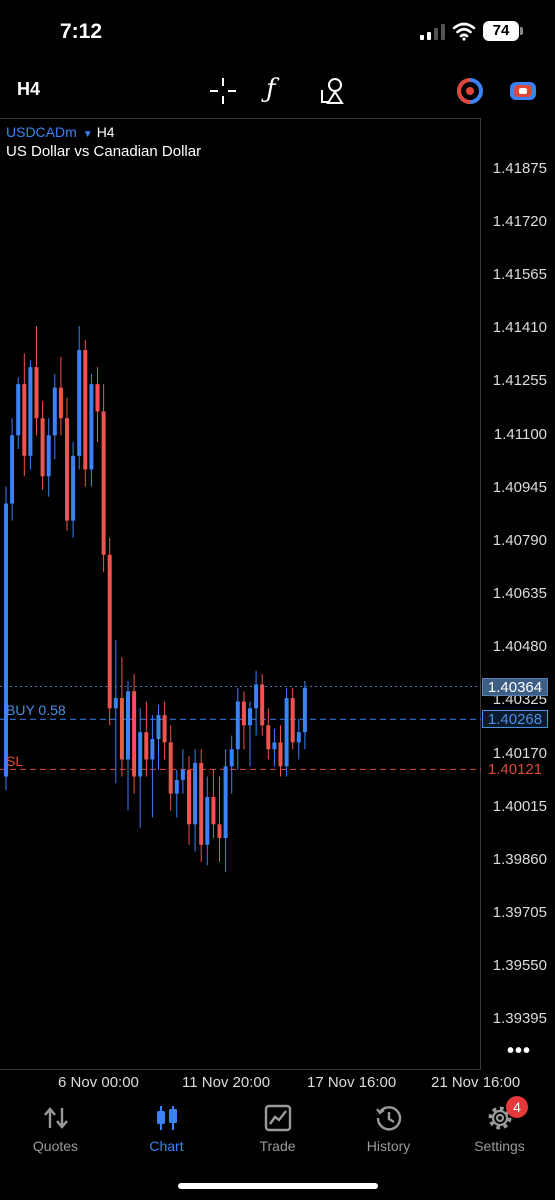 The height and width of the screenshot is (1200, 555). Describe the element at coordinates (29, 89) in the screenshot. I see `timeframe-button: H4` at that location.